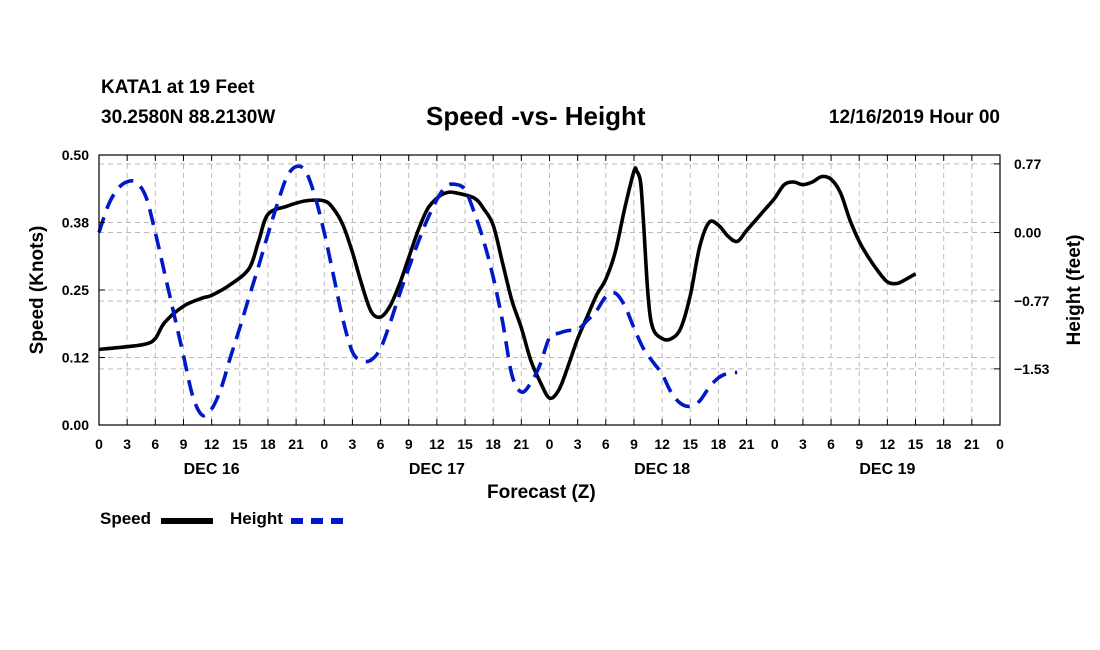 This screenshot has width=1100, height=650. What do you see at coordinates (37, 290) in the screenshot?
I see `y-axis-label-speed: Speed (Knots)` at bounding box center [37, 290].